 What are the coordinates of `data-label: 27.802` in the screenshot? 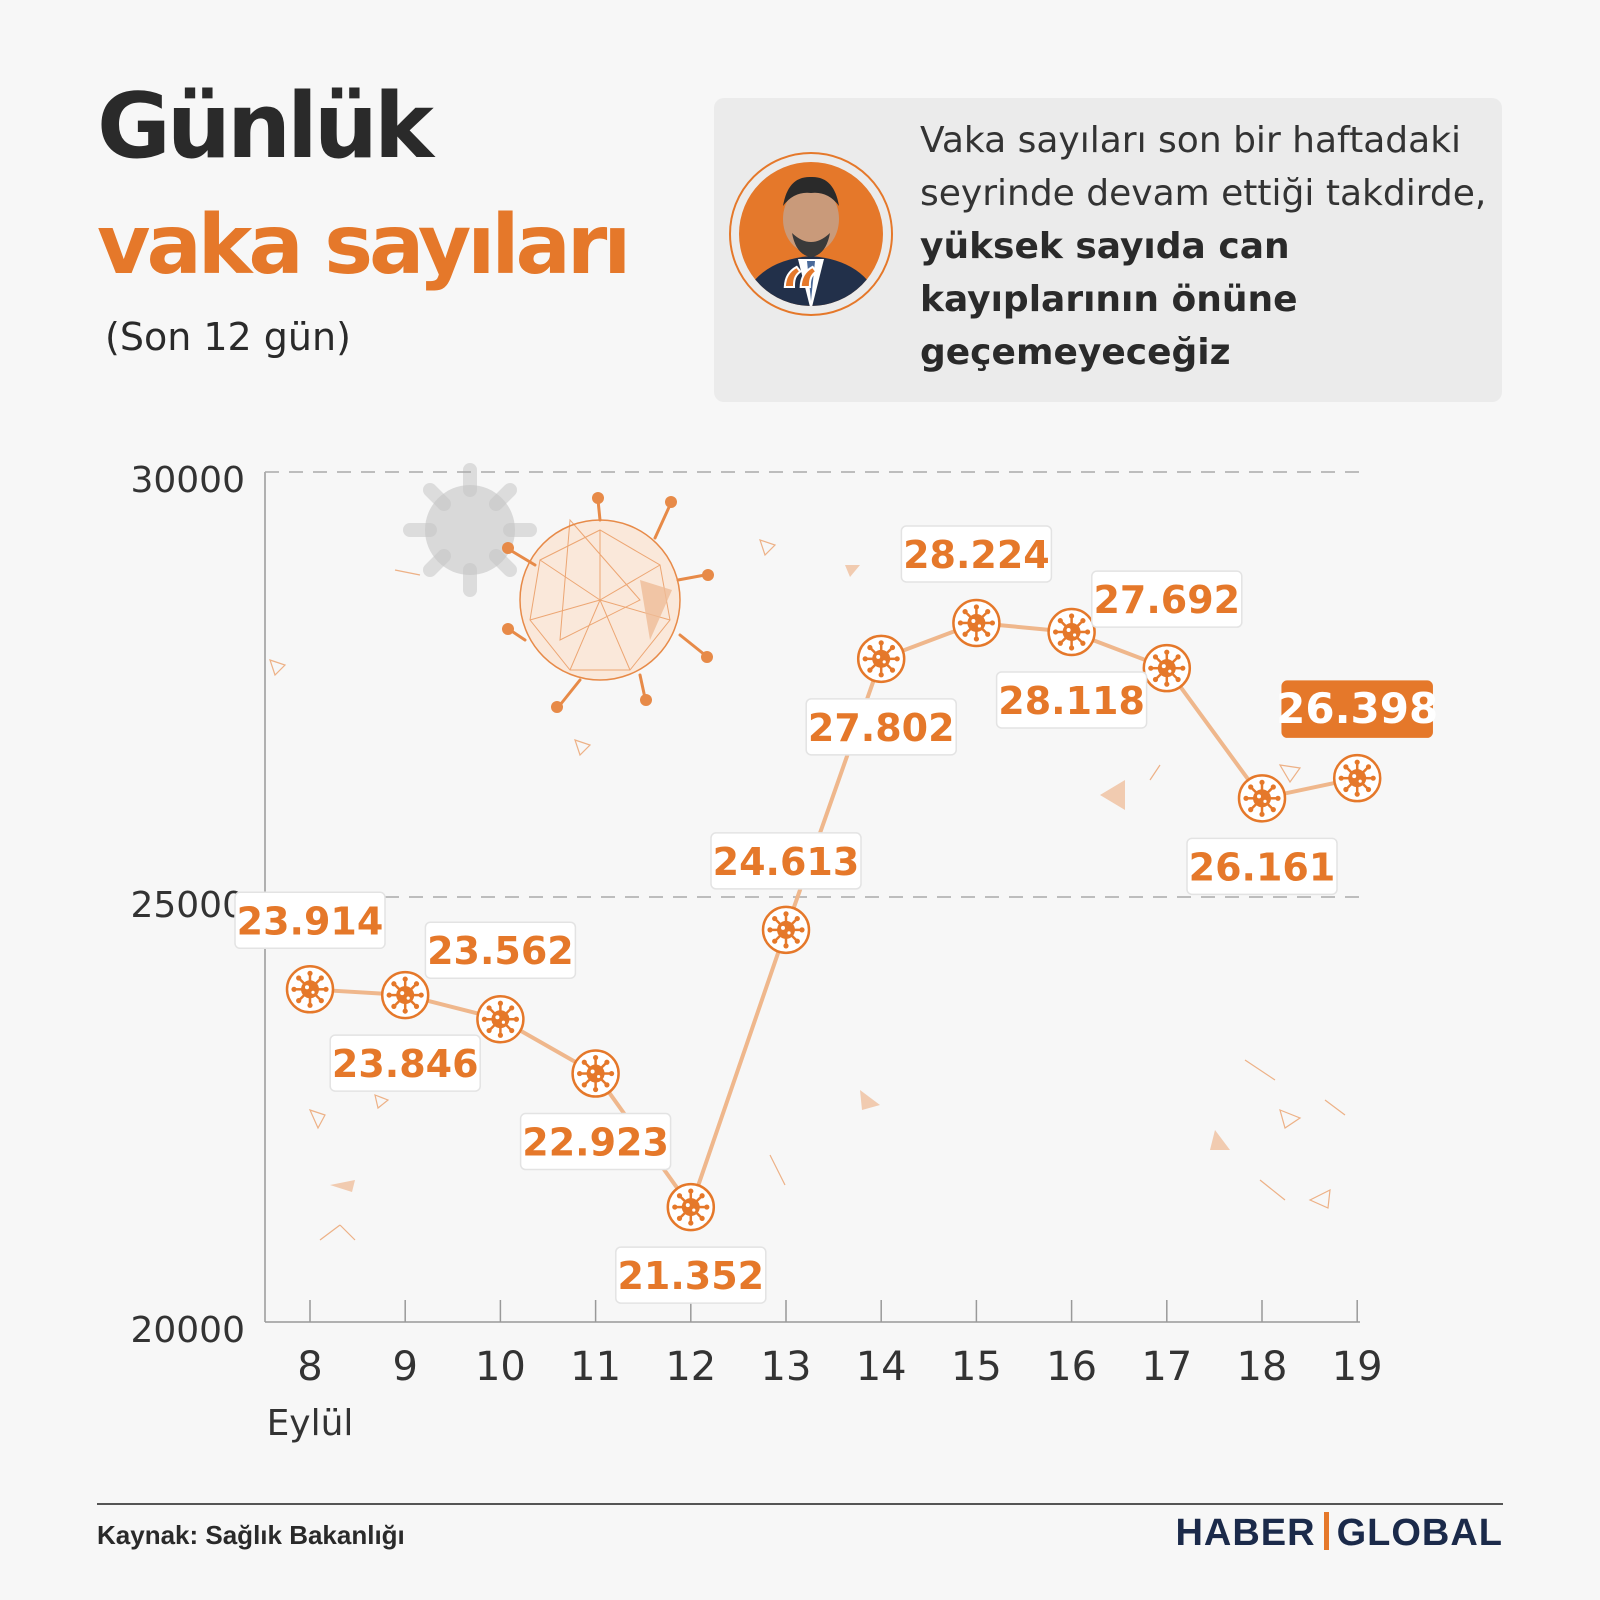 It's located at (881, 727).